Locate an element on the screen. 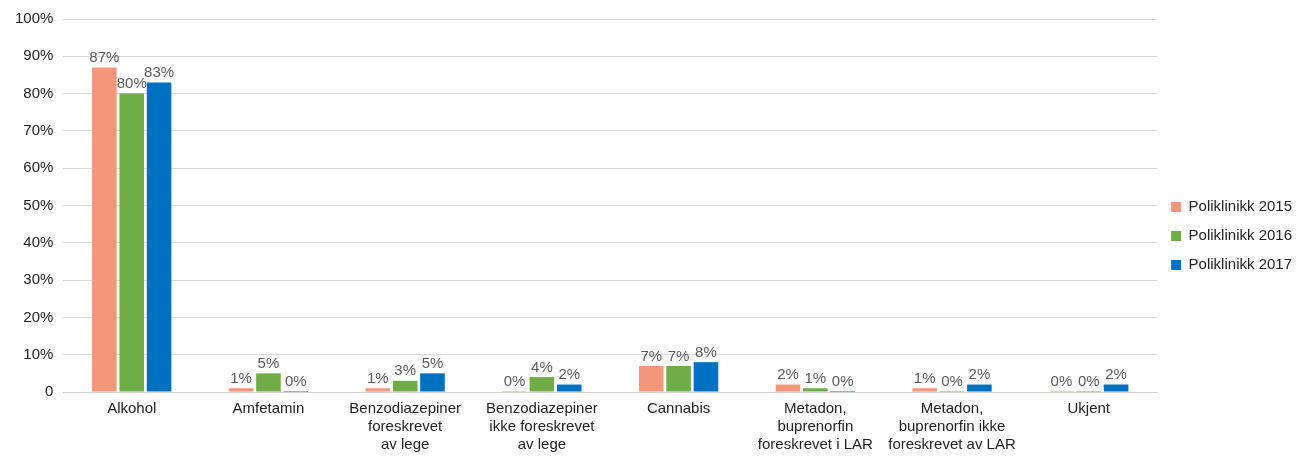 The height and width of the screenshot is (462, 1307). legend-label: Poliklinikk 2015 is located at coordinates (1240, 206).